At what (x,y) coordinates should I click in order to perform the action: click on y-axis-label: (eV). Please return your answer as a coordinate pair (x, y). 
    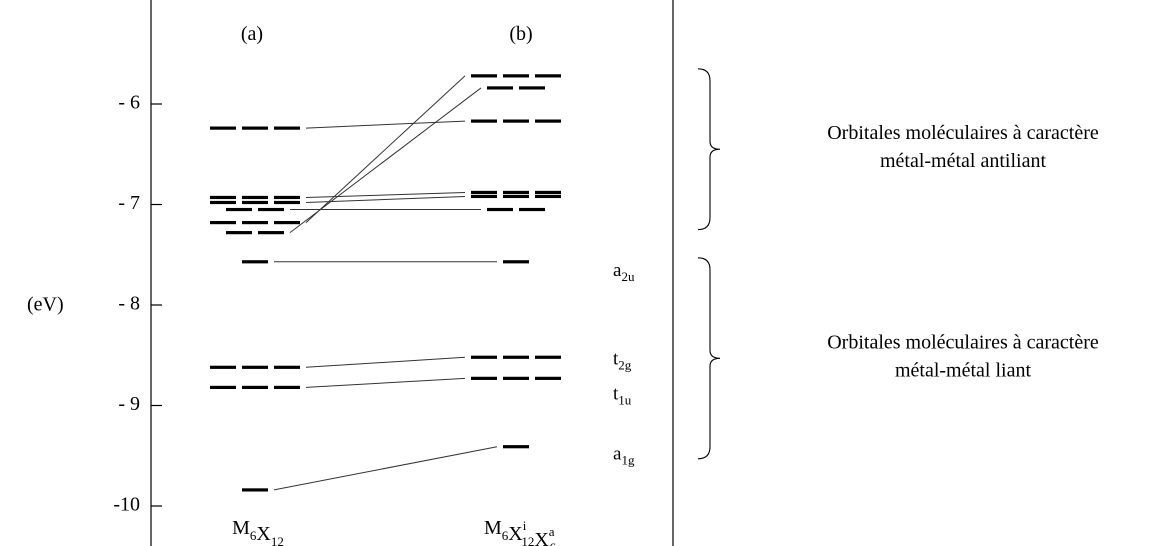
    Looking at the image, I should click on (45, 305).